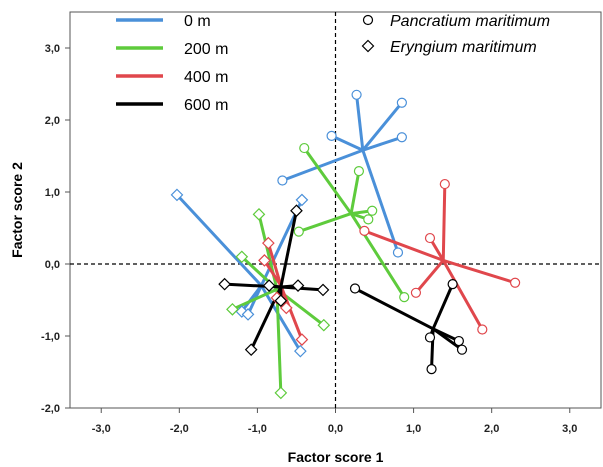 Image resolution: width=603 pixels, height=467 pixels. Describe the element at coordinates (439, 256) in the screenshot. I see `group-spokes` at that location.